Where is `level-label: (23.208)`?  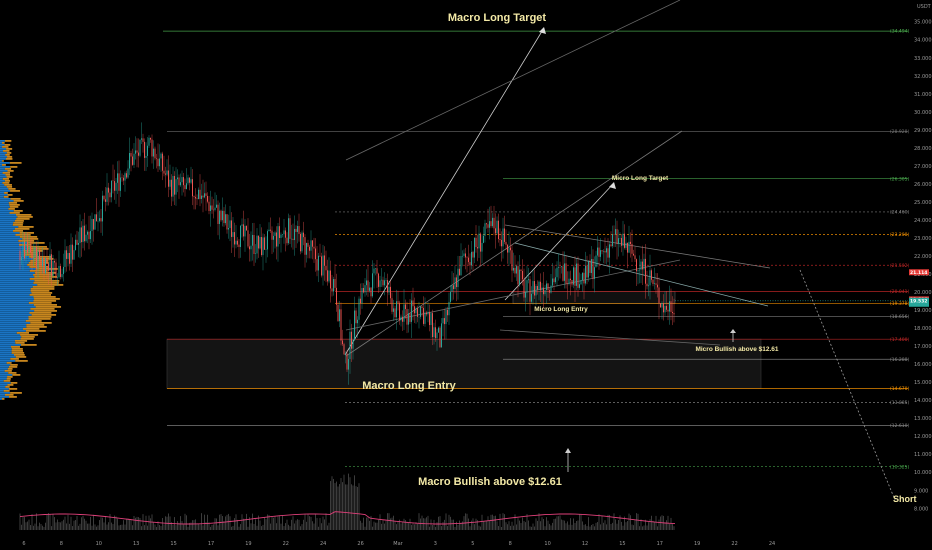
level-label: (23.208) is located at coordinates (900, 235).